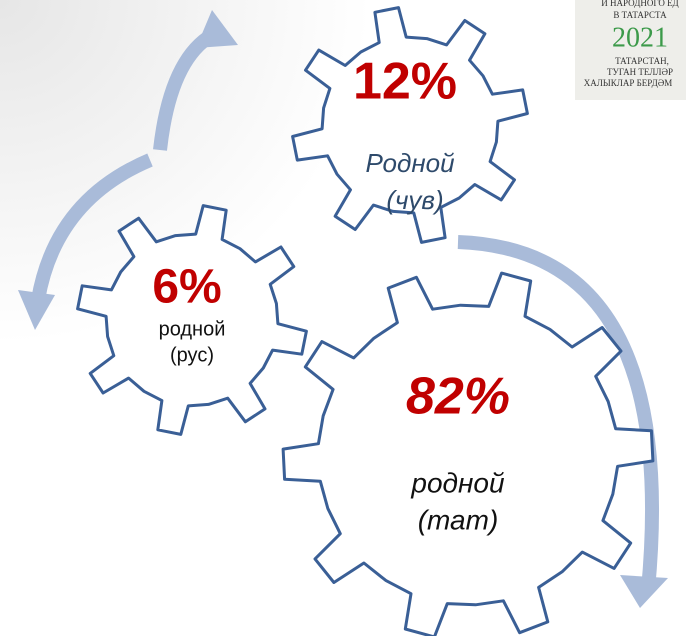 Image resolution: width=686 pixels, height=636 pixels. Describe the element at coordinates (640, 15) in the screenshot. I see `logo-text: В ТАТАРСТА` at that location.